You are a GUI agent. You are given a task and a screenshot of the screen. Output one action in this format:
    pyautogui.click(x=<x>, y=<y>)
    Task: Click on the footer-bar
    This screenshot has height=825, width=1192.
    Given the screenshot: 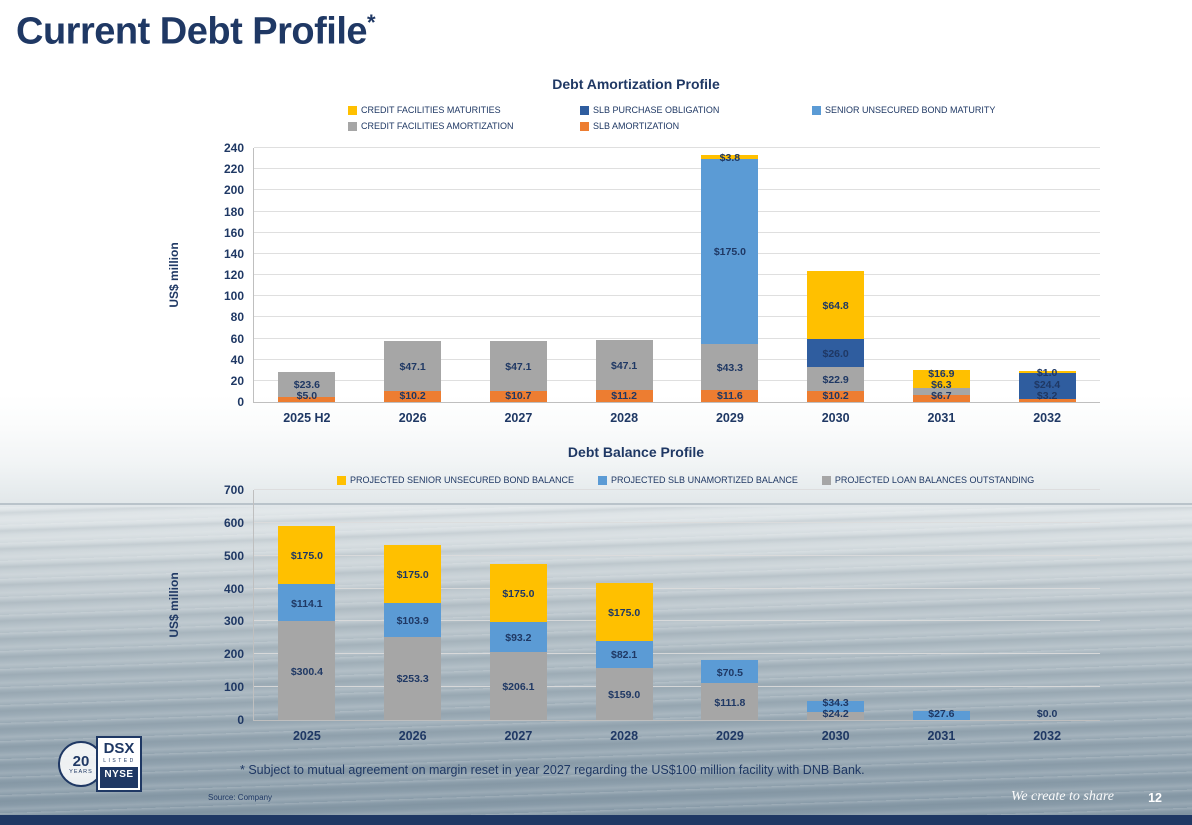 What is the action you would take?
    pyautogui.click(x=596, y=820)
    